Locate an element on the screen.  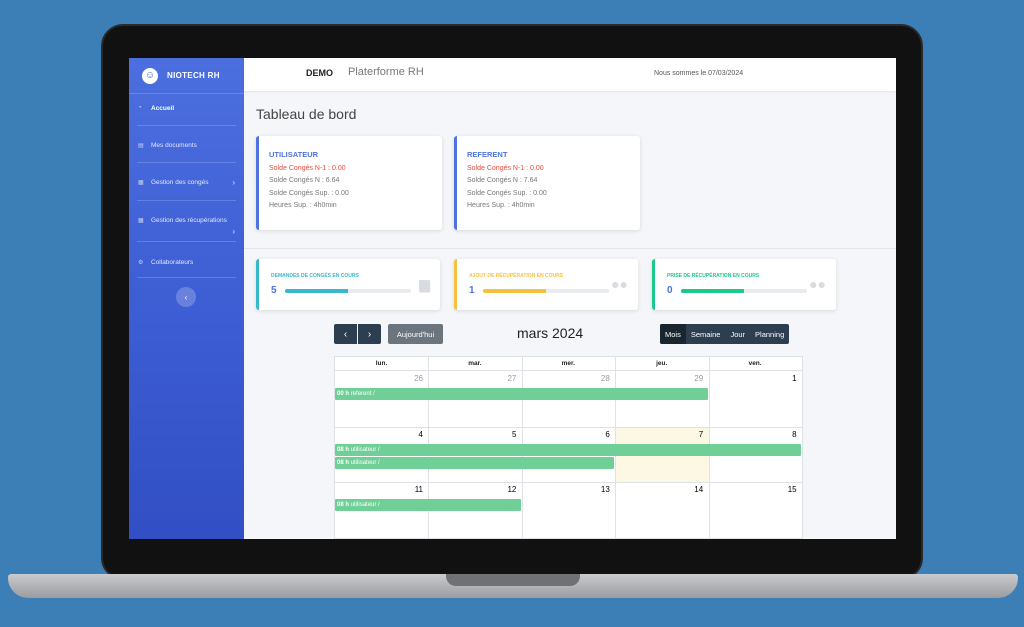
calendar-header is located at coordinates (568, 364).